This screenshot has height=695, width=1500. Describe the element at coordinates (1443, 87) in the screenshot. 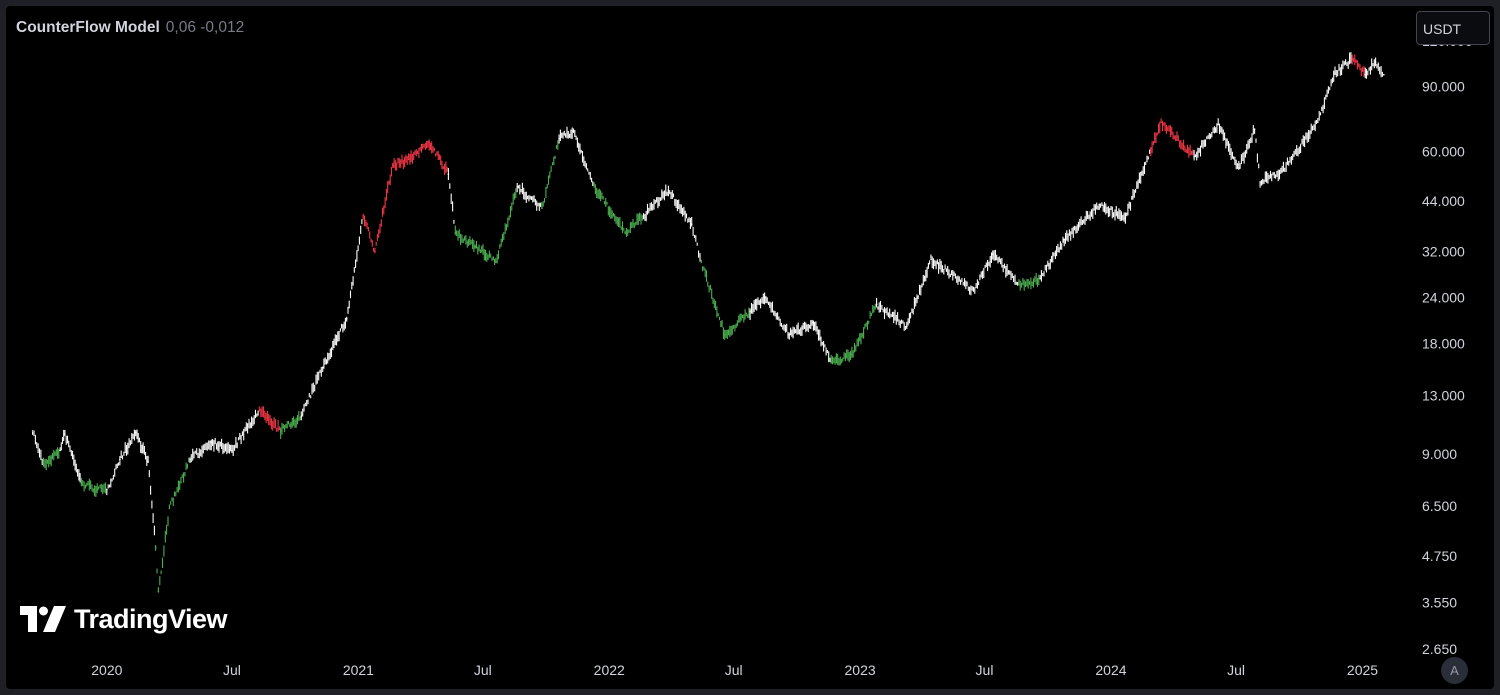

I see `y-tick-label: 90.000` at that location.